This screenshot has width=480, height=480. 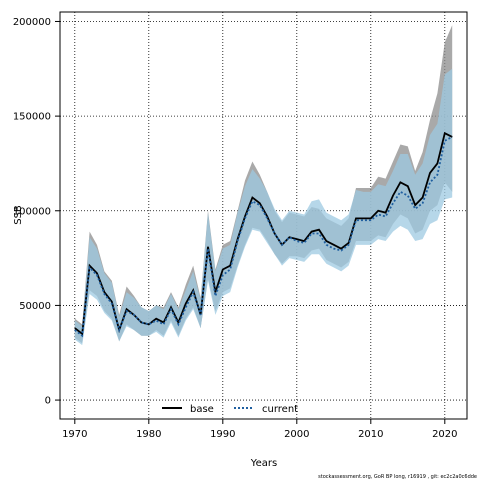 What do you see at coordinates (260, 429) in the screenshot?
I see `x-axis: 1970 1980 1990 2000 2010 2020` at bounding box center [260, 429].